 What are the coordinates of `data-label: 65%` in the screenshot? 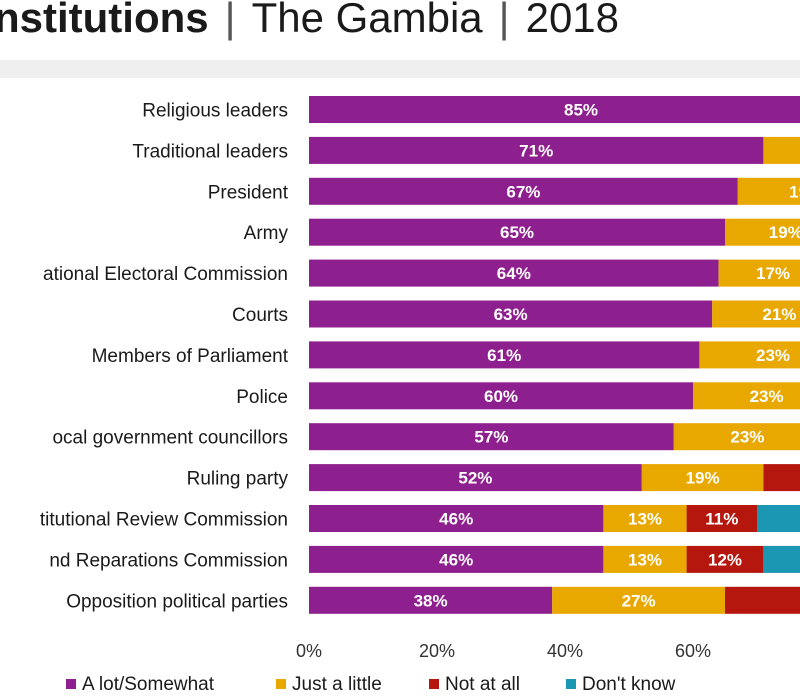 It's located at (517, 232).